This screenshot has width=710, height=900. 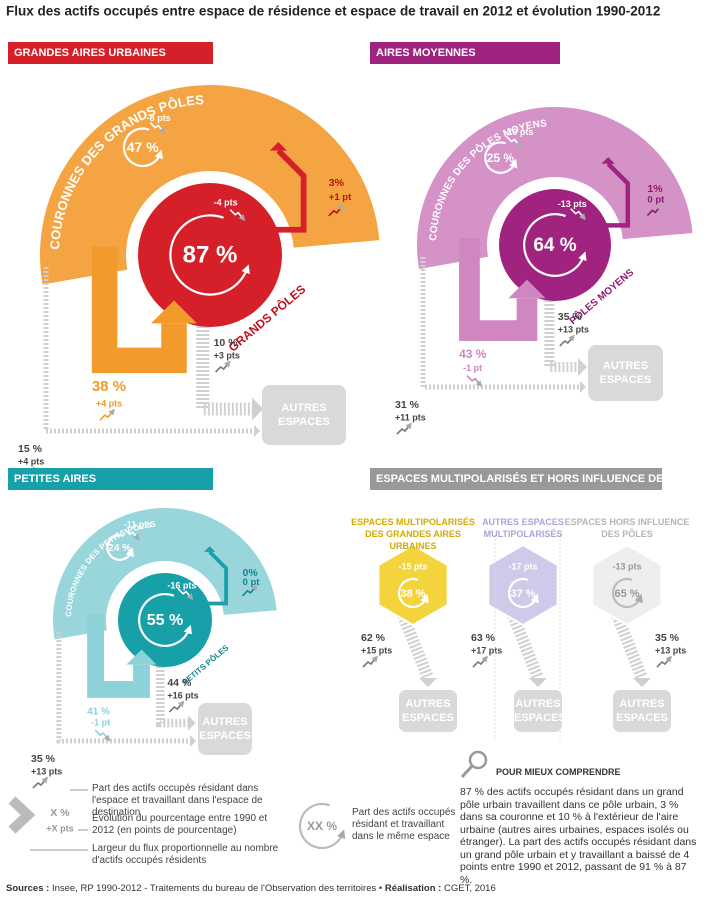 What do you see at coordinates (518, 132) in the screenshot?
I see `ring-change: -10 pts` at bounding box center [518, 132].